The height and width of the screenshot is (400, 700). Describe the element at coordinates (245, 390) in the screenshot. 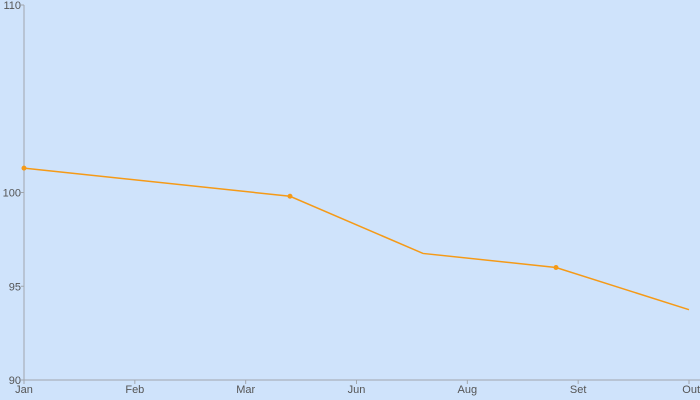

I see `x-tick-label: Mar` at that location.